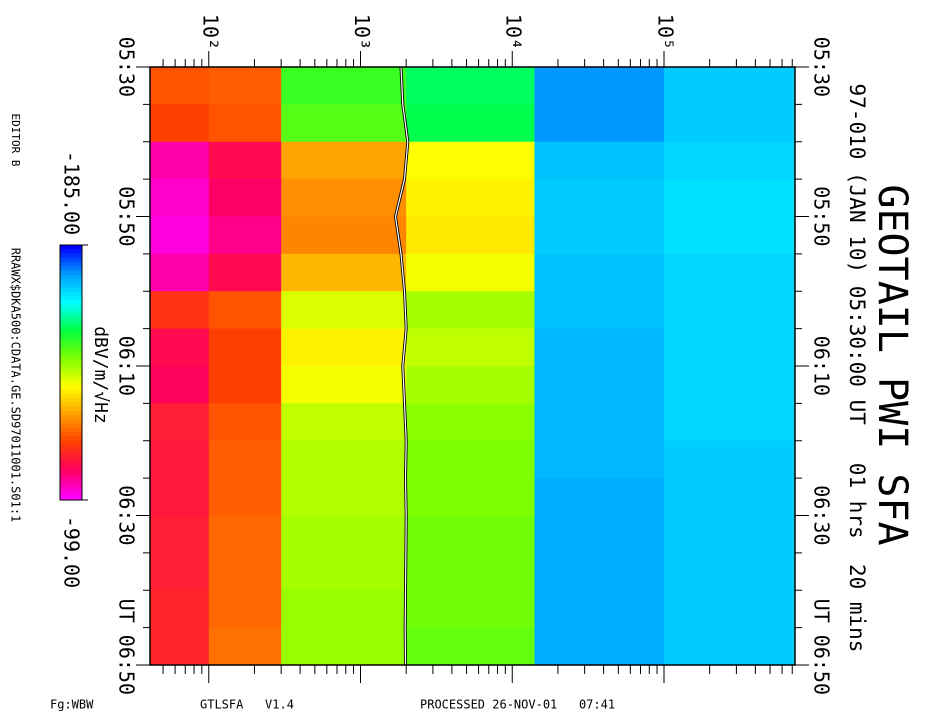 This screenshot has height=720, width=945. What do you see at coordinates (822, 216) in the screenshot?
I see `y-tick-label: 05:50` at bounding box center [822, 216].